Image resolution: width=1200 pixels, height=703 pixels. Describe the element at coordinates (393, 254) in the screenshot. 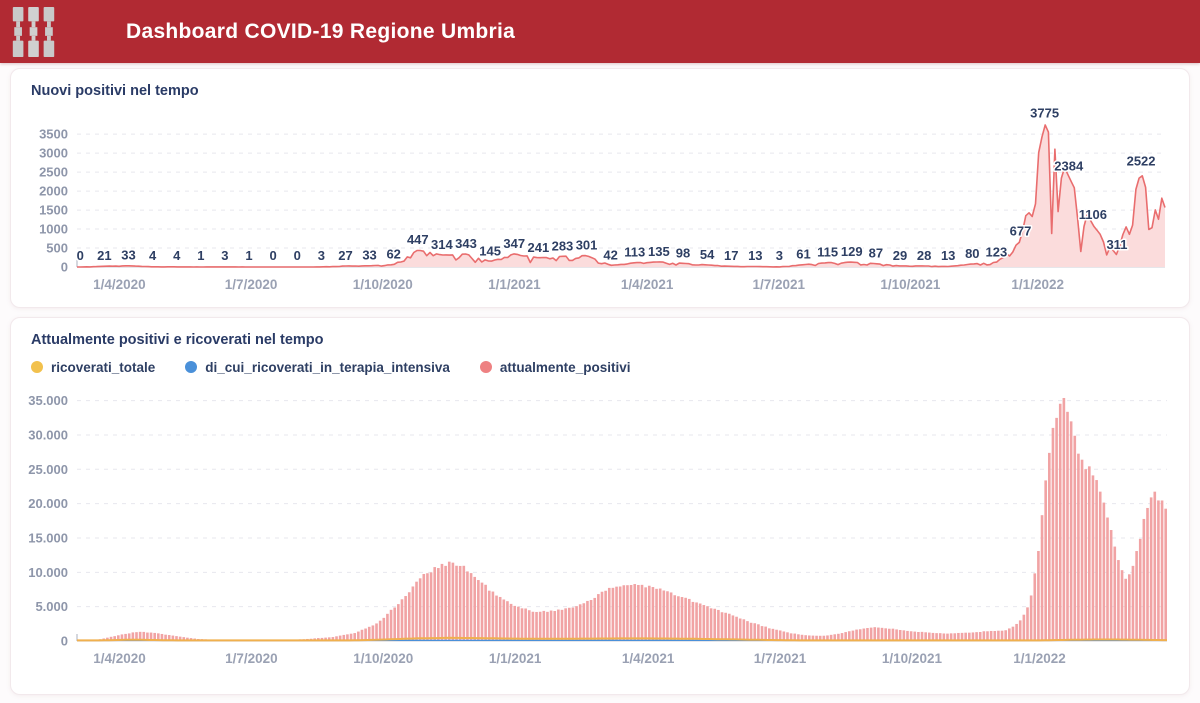

I see `svg-text: 62` at that location.